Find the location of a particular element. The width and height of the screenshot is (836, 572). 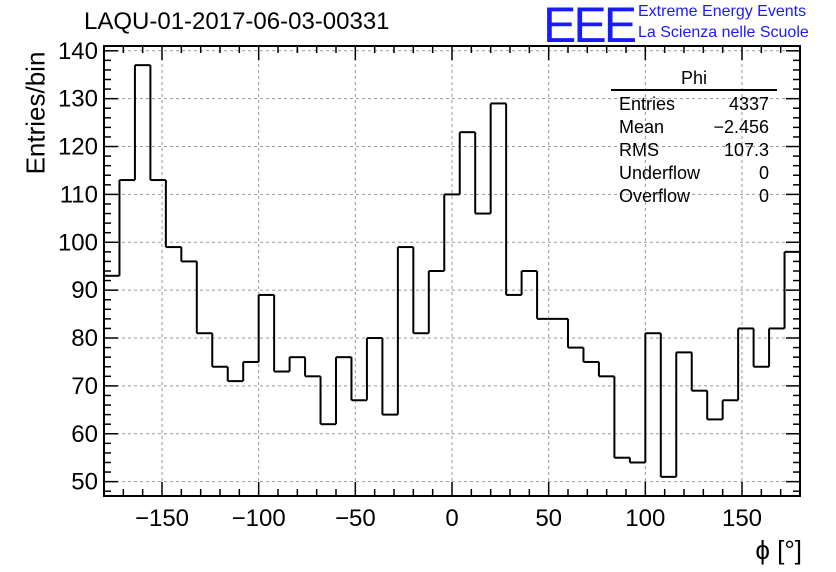

logo-line-1: Extreme Energy Events is located at coordinates (722, 11).